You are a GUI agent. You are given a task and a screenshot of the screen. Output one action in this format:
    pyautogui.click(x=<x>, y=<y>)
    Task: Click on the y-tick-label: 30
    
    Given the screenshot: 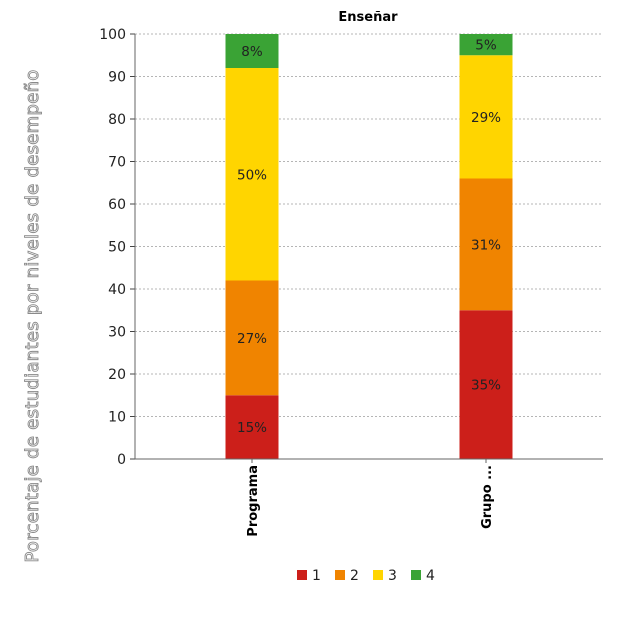 What is the action you would take?
    pyautogui.click(x=117, y=333)
    